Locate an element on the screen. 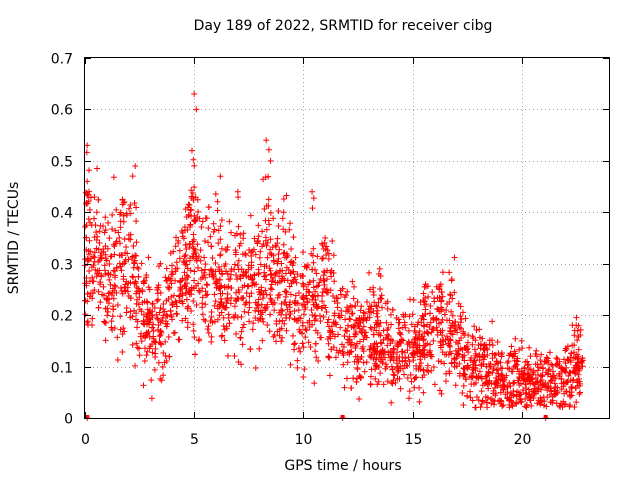  y-axis-label: SRMTID / TECUs is located at coordinates (14, 238).